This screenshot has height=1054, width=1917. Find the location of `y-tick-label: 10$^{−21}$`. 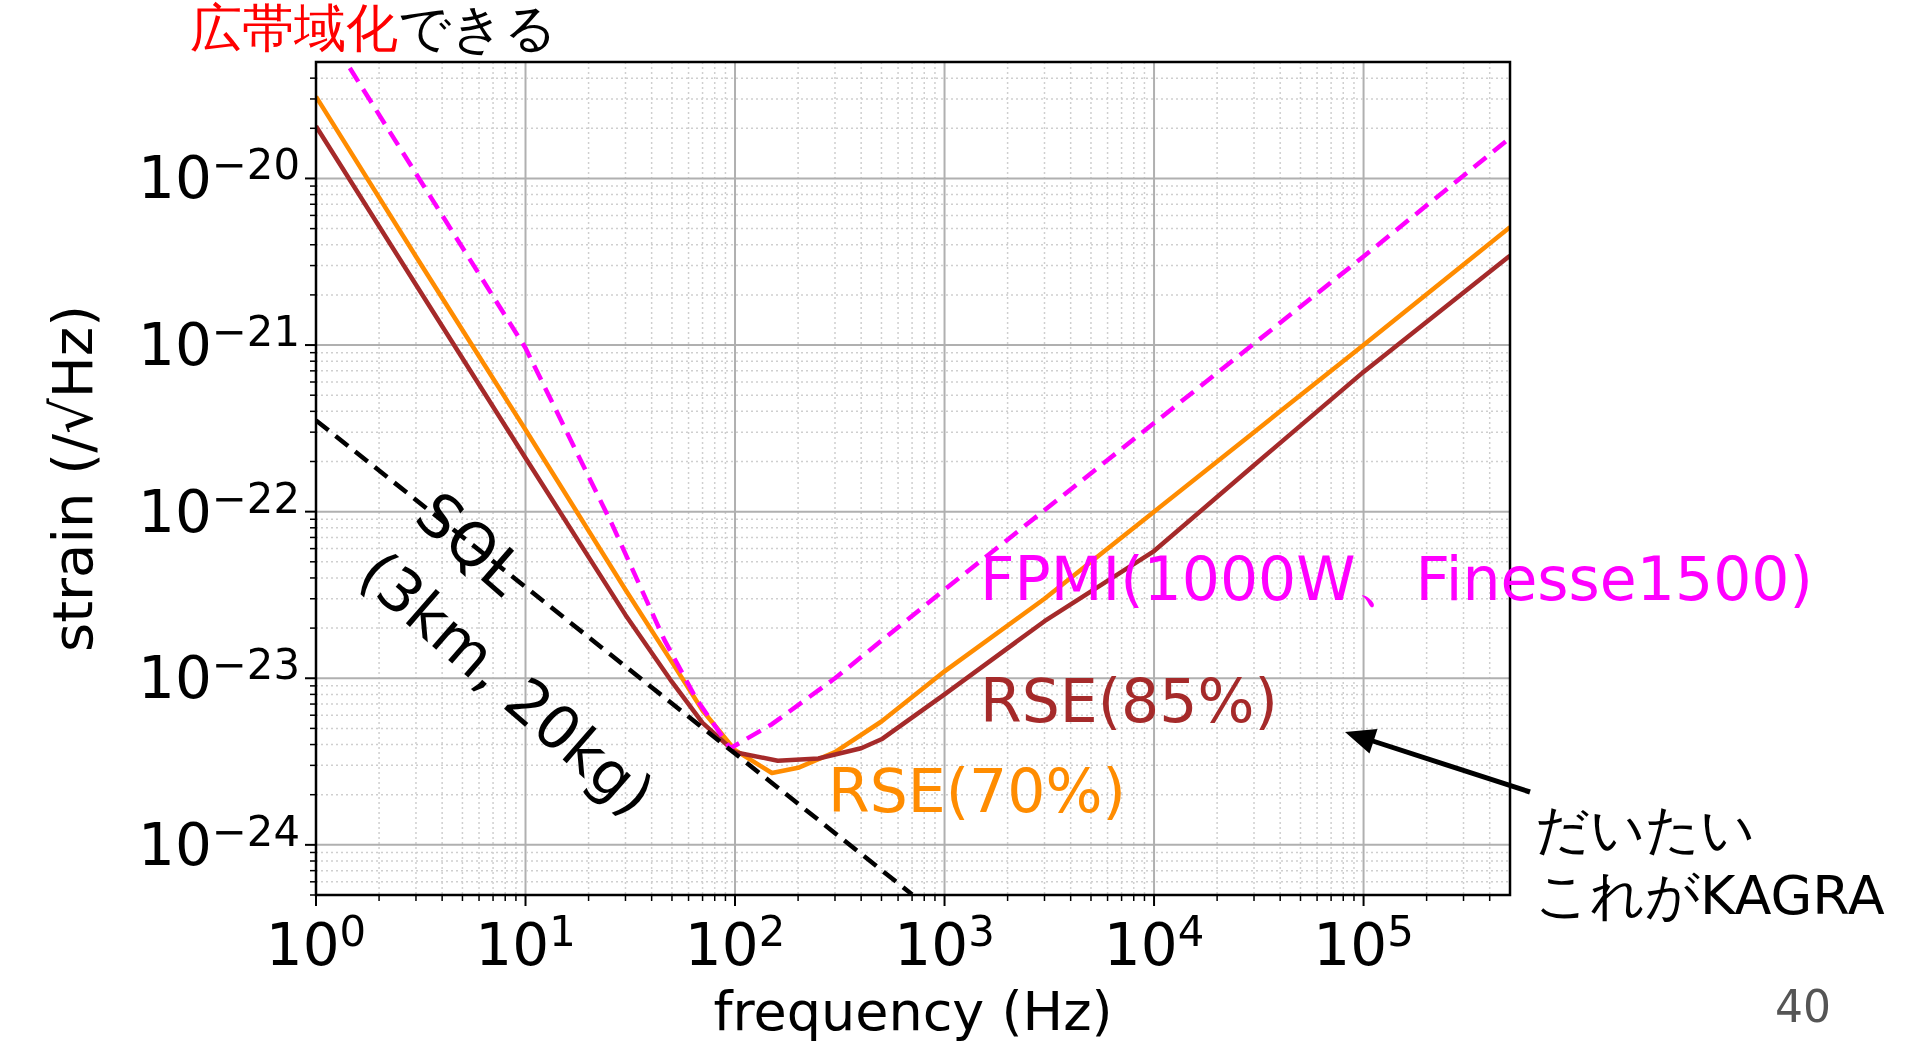

y-tick-label: 10$^{−21}$ is located at coordinates (219, 343).